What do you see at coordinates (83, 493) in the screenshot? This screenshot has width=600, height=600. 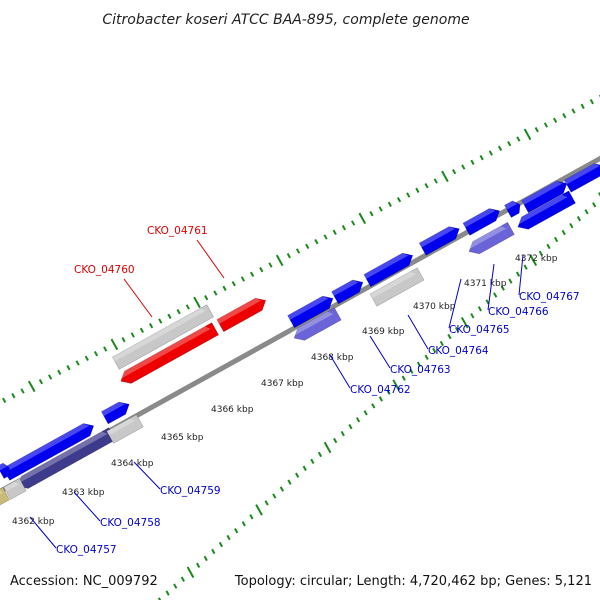 I see `tick-label: 4363 kbp` at bounding box center [83, 493].